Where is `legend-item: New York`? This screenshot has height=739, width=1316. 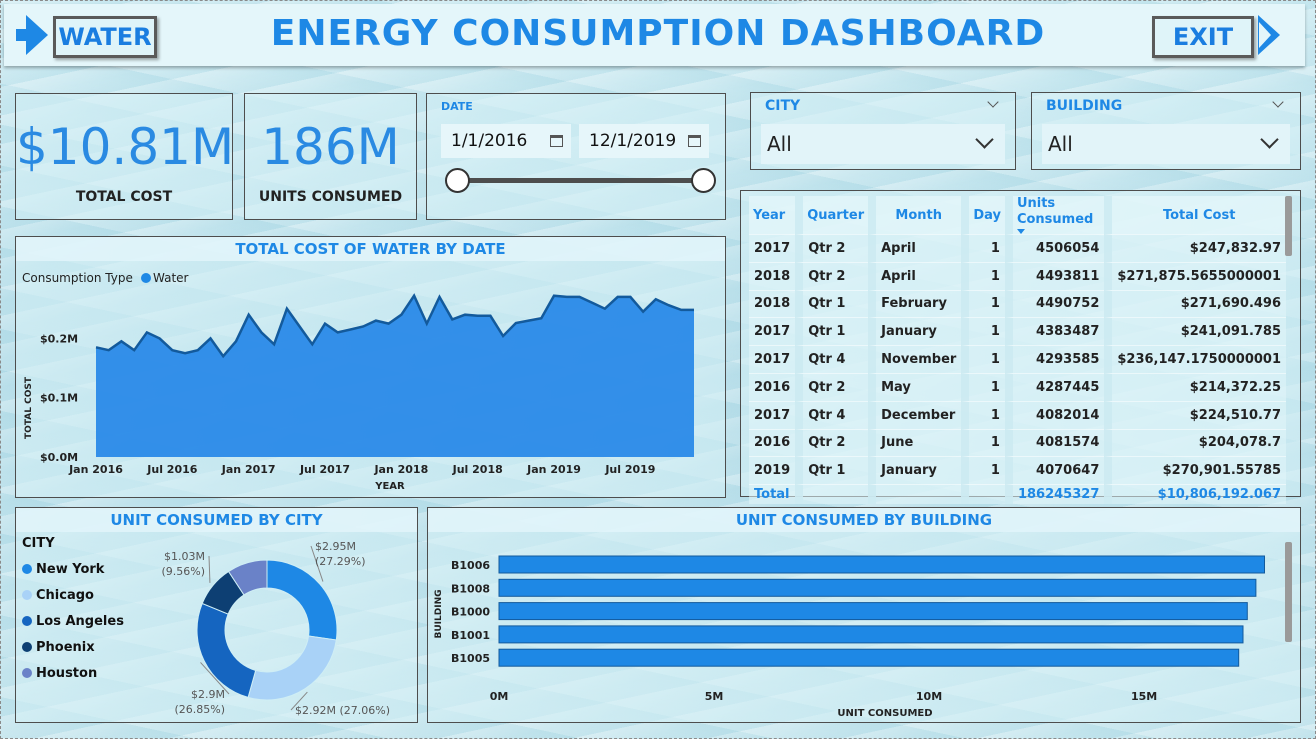
legend-item: New York is located at coordinates (73, 569).